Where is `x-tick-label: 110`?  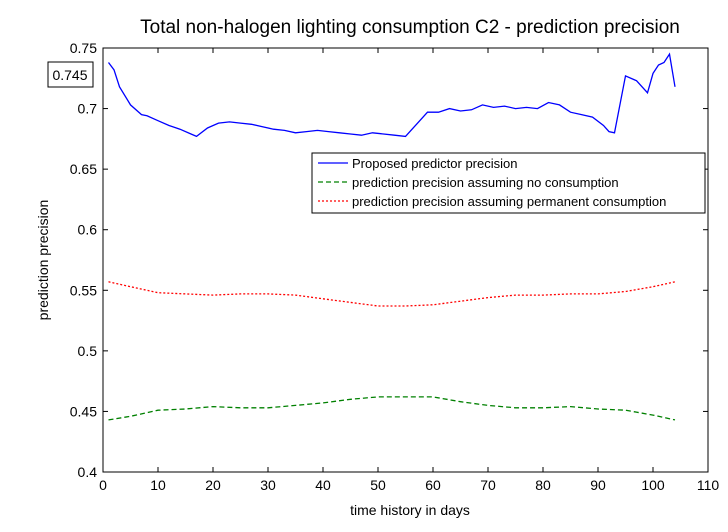 x-tick-label: 110 is located at coordinates (708, 485).